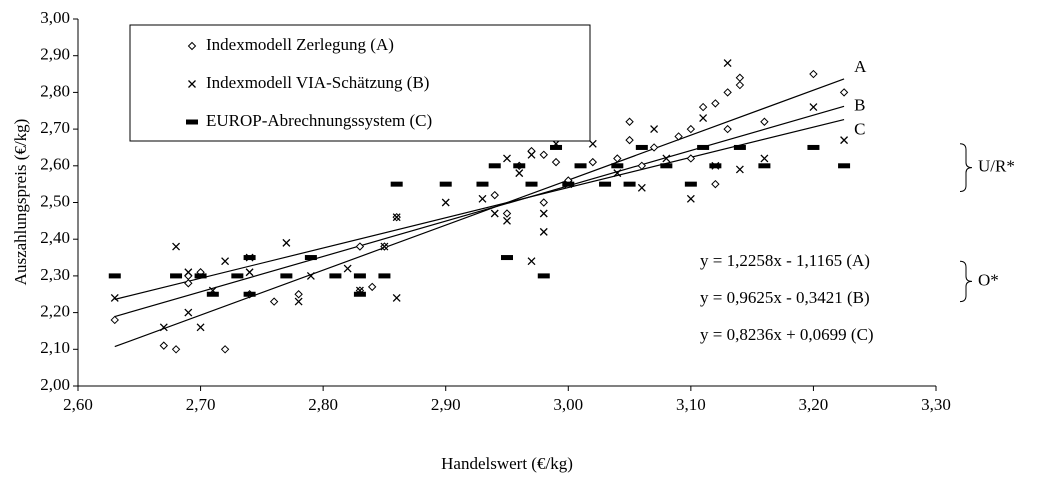 The image size is (1052, 480). I want to click on x-tick-label: 2,80, so click(323, 404).